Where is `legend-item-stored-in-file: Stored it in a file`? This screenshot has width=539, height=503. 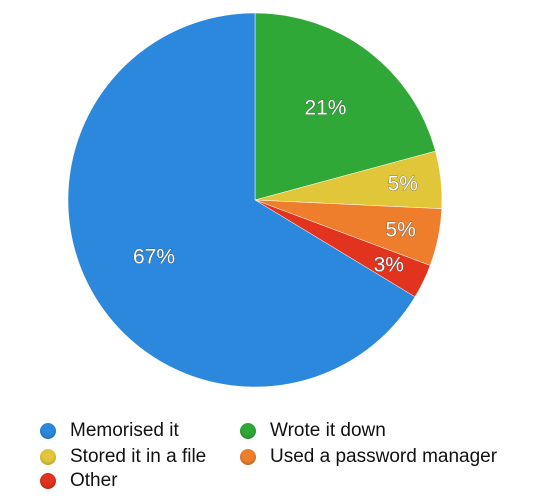
legend-item-stored-in-file: Stored it in a file is located at coordinates (123, 457).